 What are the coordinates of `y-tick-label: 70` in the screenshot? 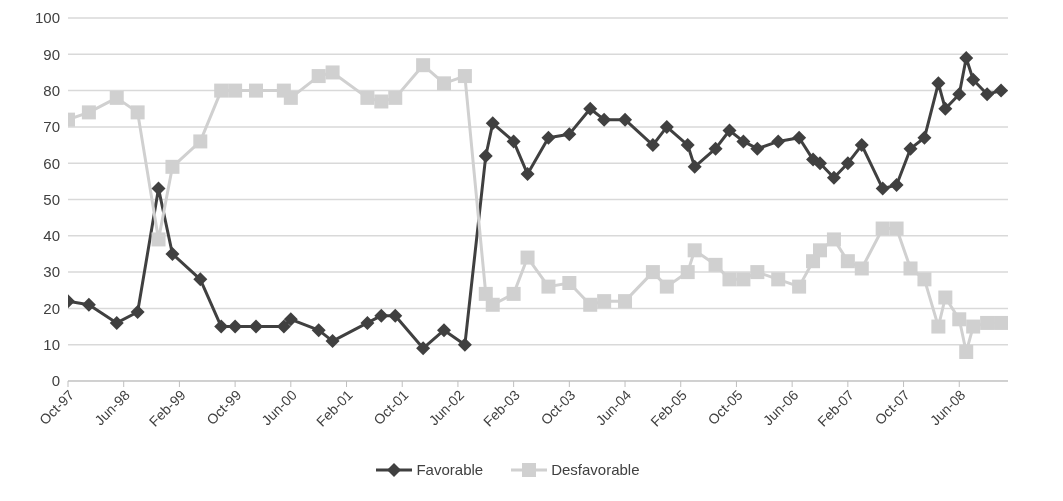 It's located at (51, 127).